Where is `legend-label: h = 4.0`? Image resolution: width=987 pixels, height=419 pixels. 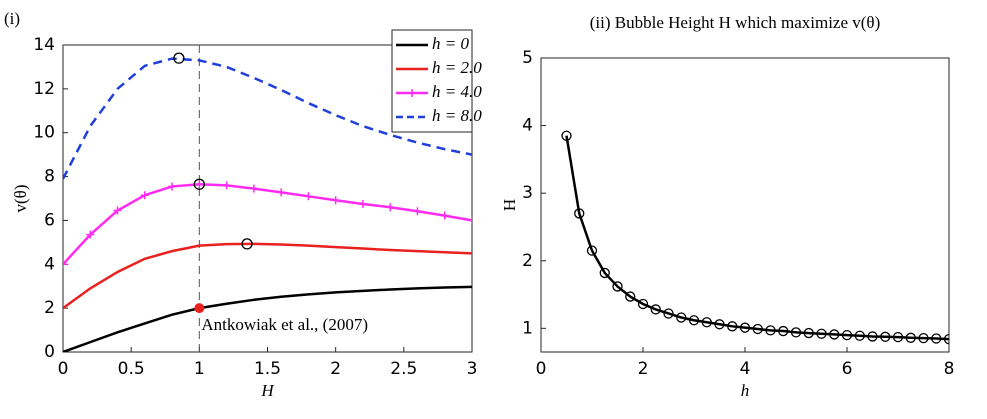 legend-label: h = 4.0 is located at coordinates (457, 91).